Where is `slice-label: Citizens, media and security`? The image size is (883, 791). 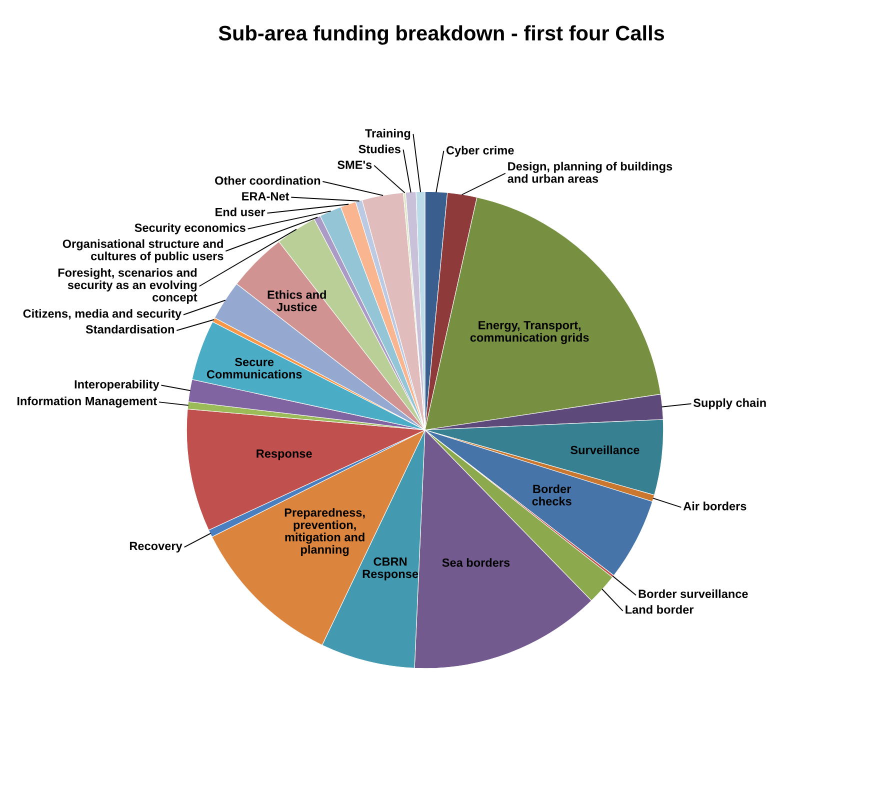
slice-label: Citizens, media and security is located at coordinates (102, 314).